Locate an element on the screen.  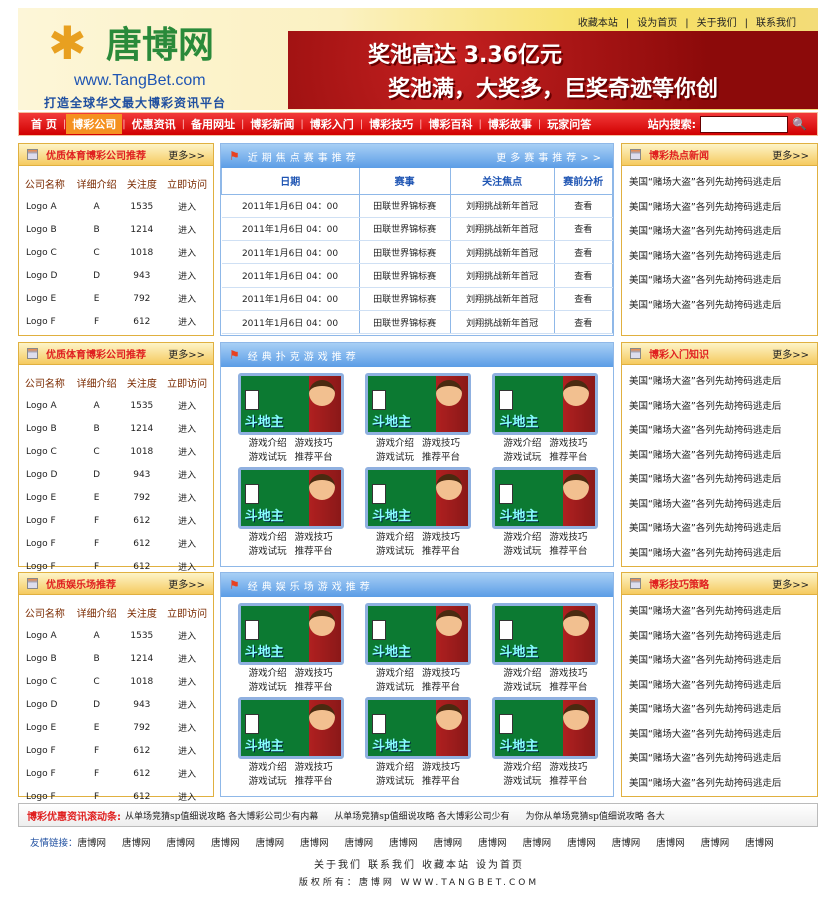
jackpot-banner: 奖池高达 3.36亿元 奖池满，大奖多，巨奖奇迹等你创 is located at coordinates (553, 70).